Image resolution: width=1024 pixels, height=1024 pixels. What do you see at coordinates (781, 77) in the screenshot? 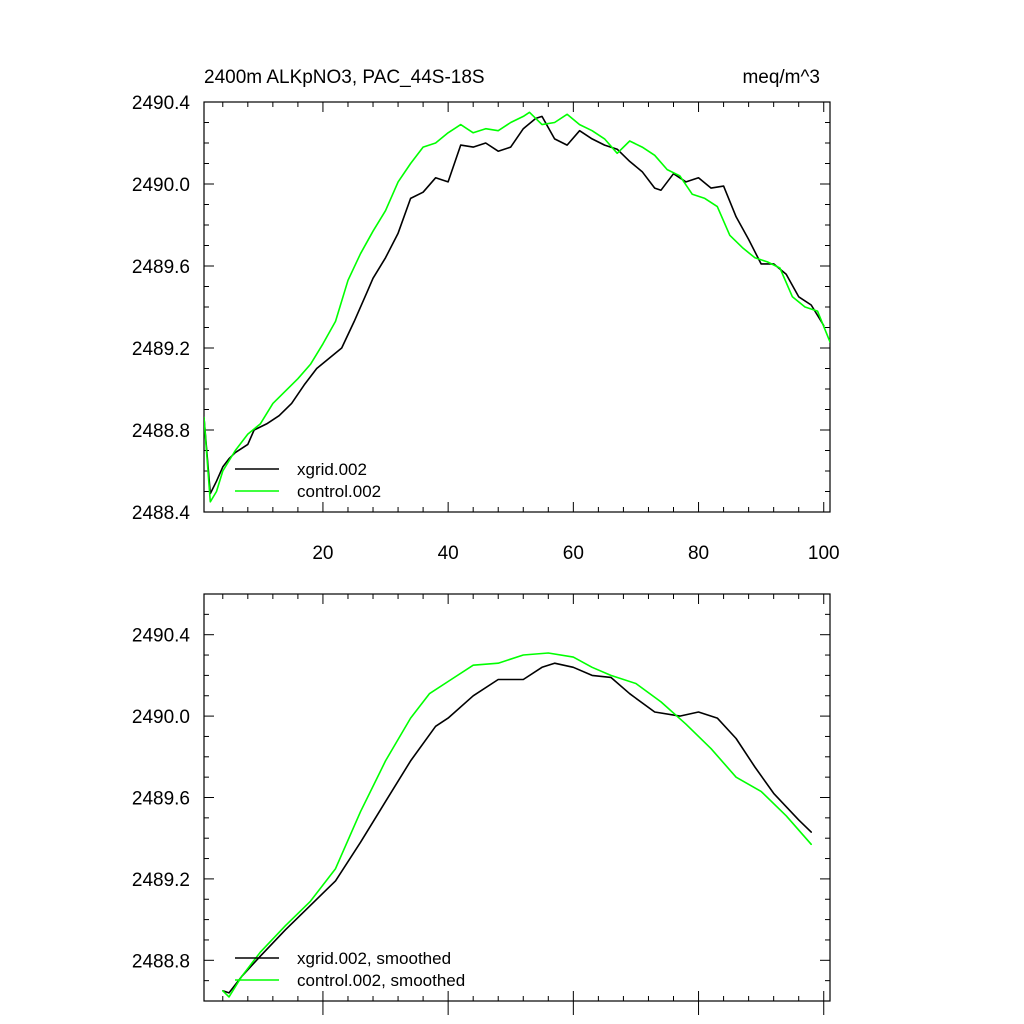
I see `units-label: meq/m^3` at bounding box center [781, 77].